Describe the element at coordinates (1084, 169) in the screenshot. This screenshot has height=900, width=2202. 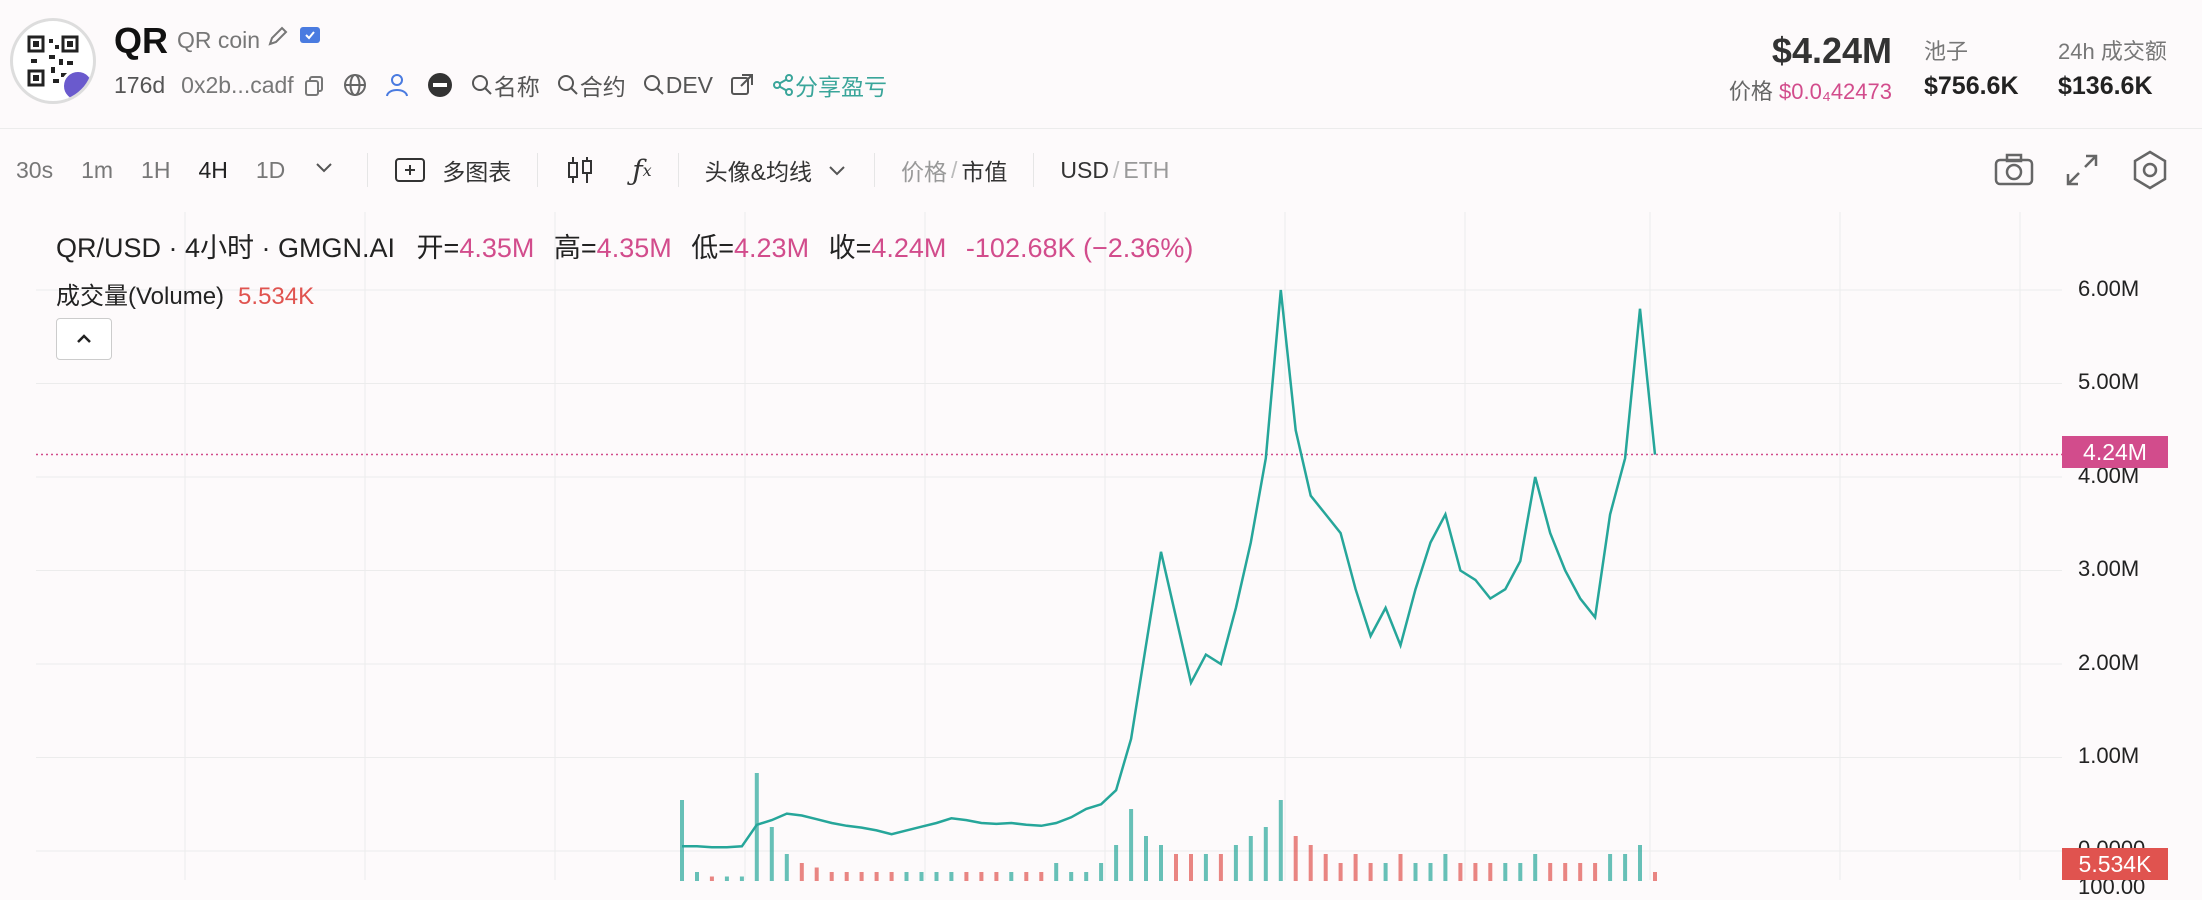
I see `currency-usd-option: USD` at that location.